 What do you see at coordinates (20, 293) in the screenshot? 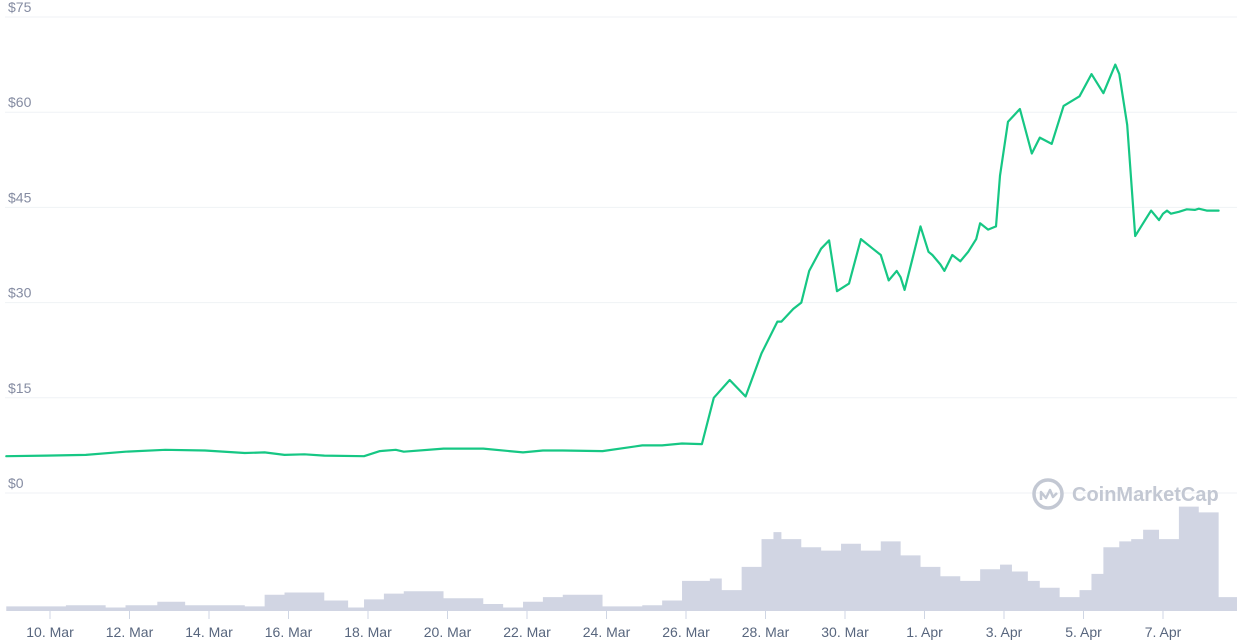
I see `y-tick-label: $30` at bounding box center [20, 293].